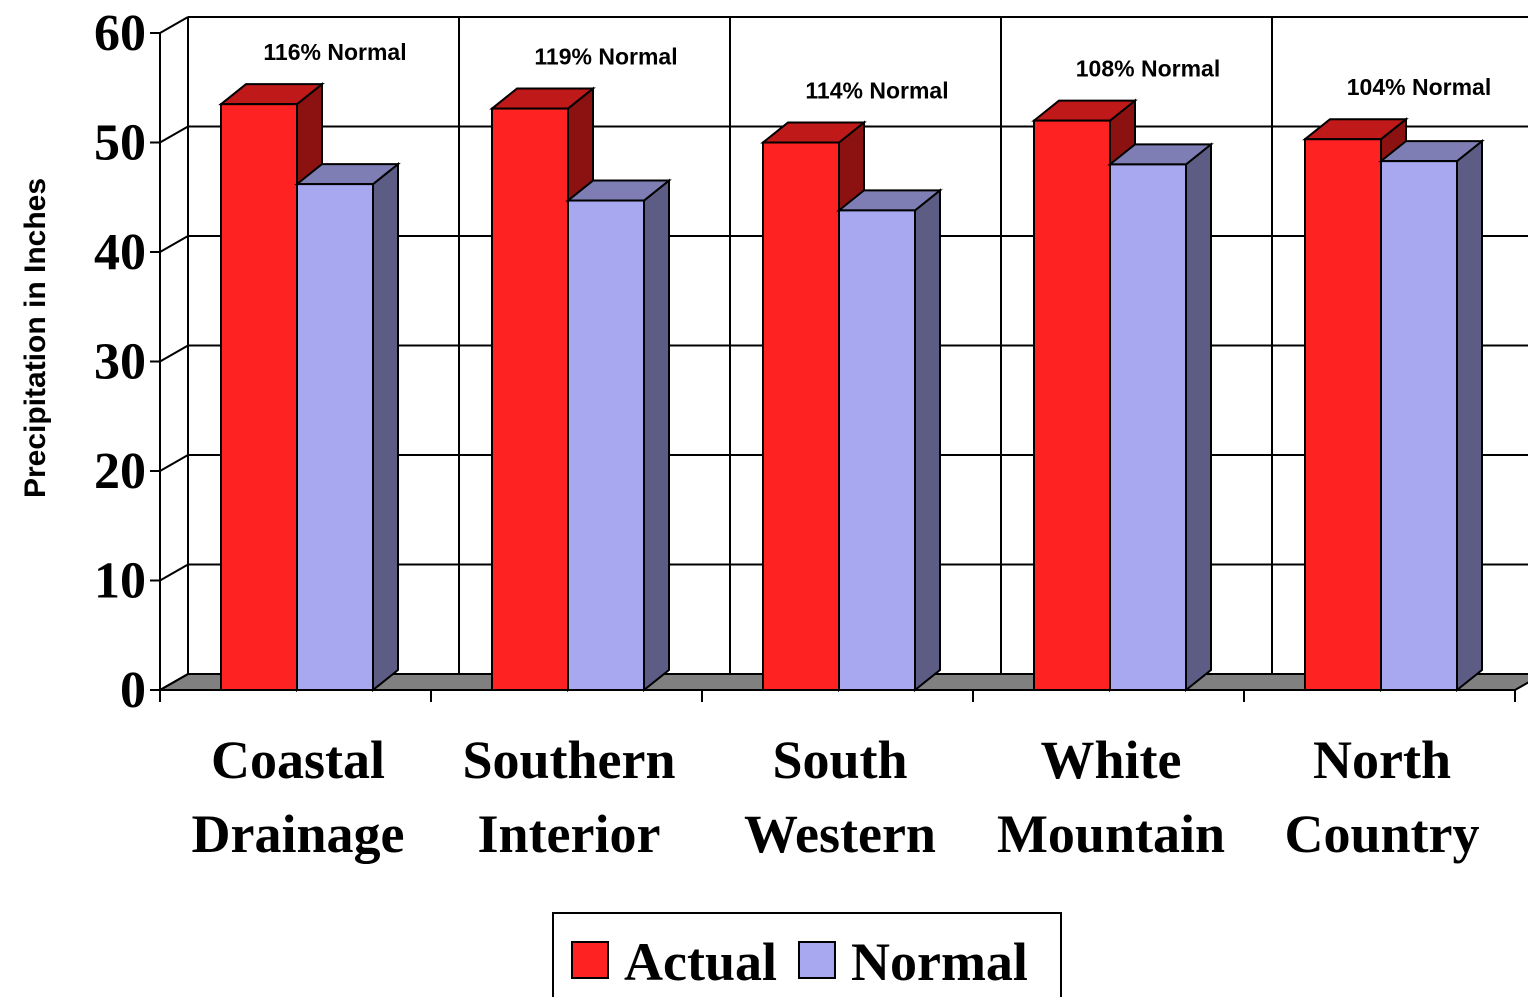 The height and width of the screenshot is (997, 1528). I want to click on annotation: 108% Normal, so click(1148, 69).